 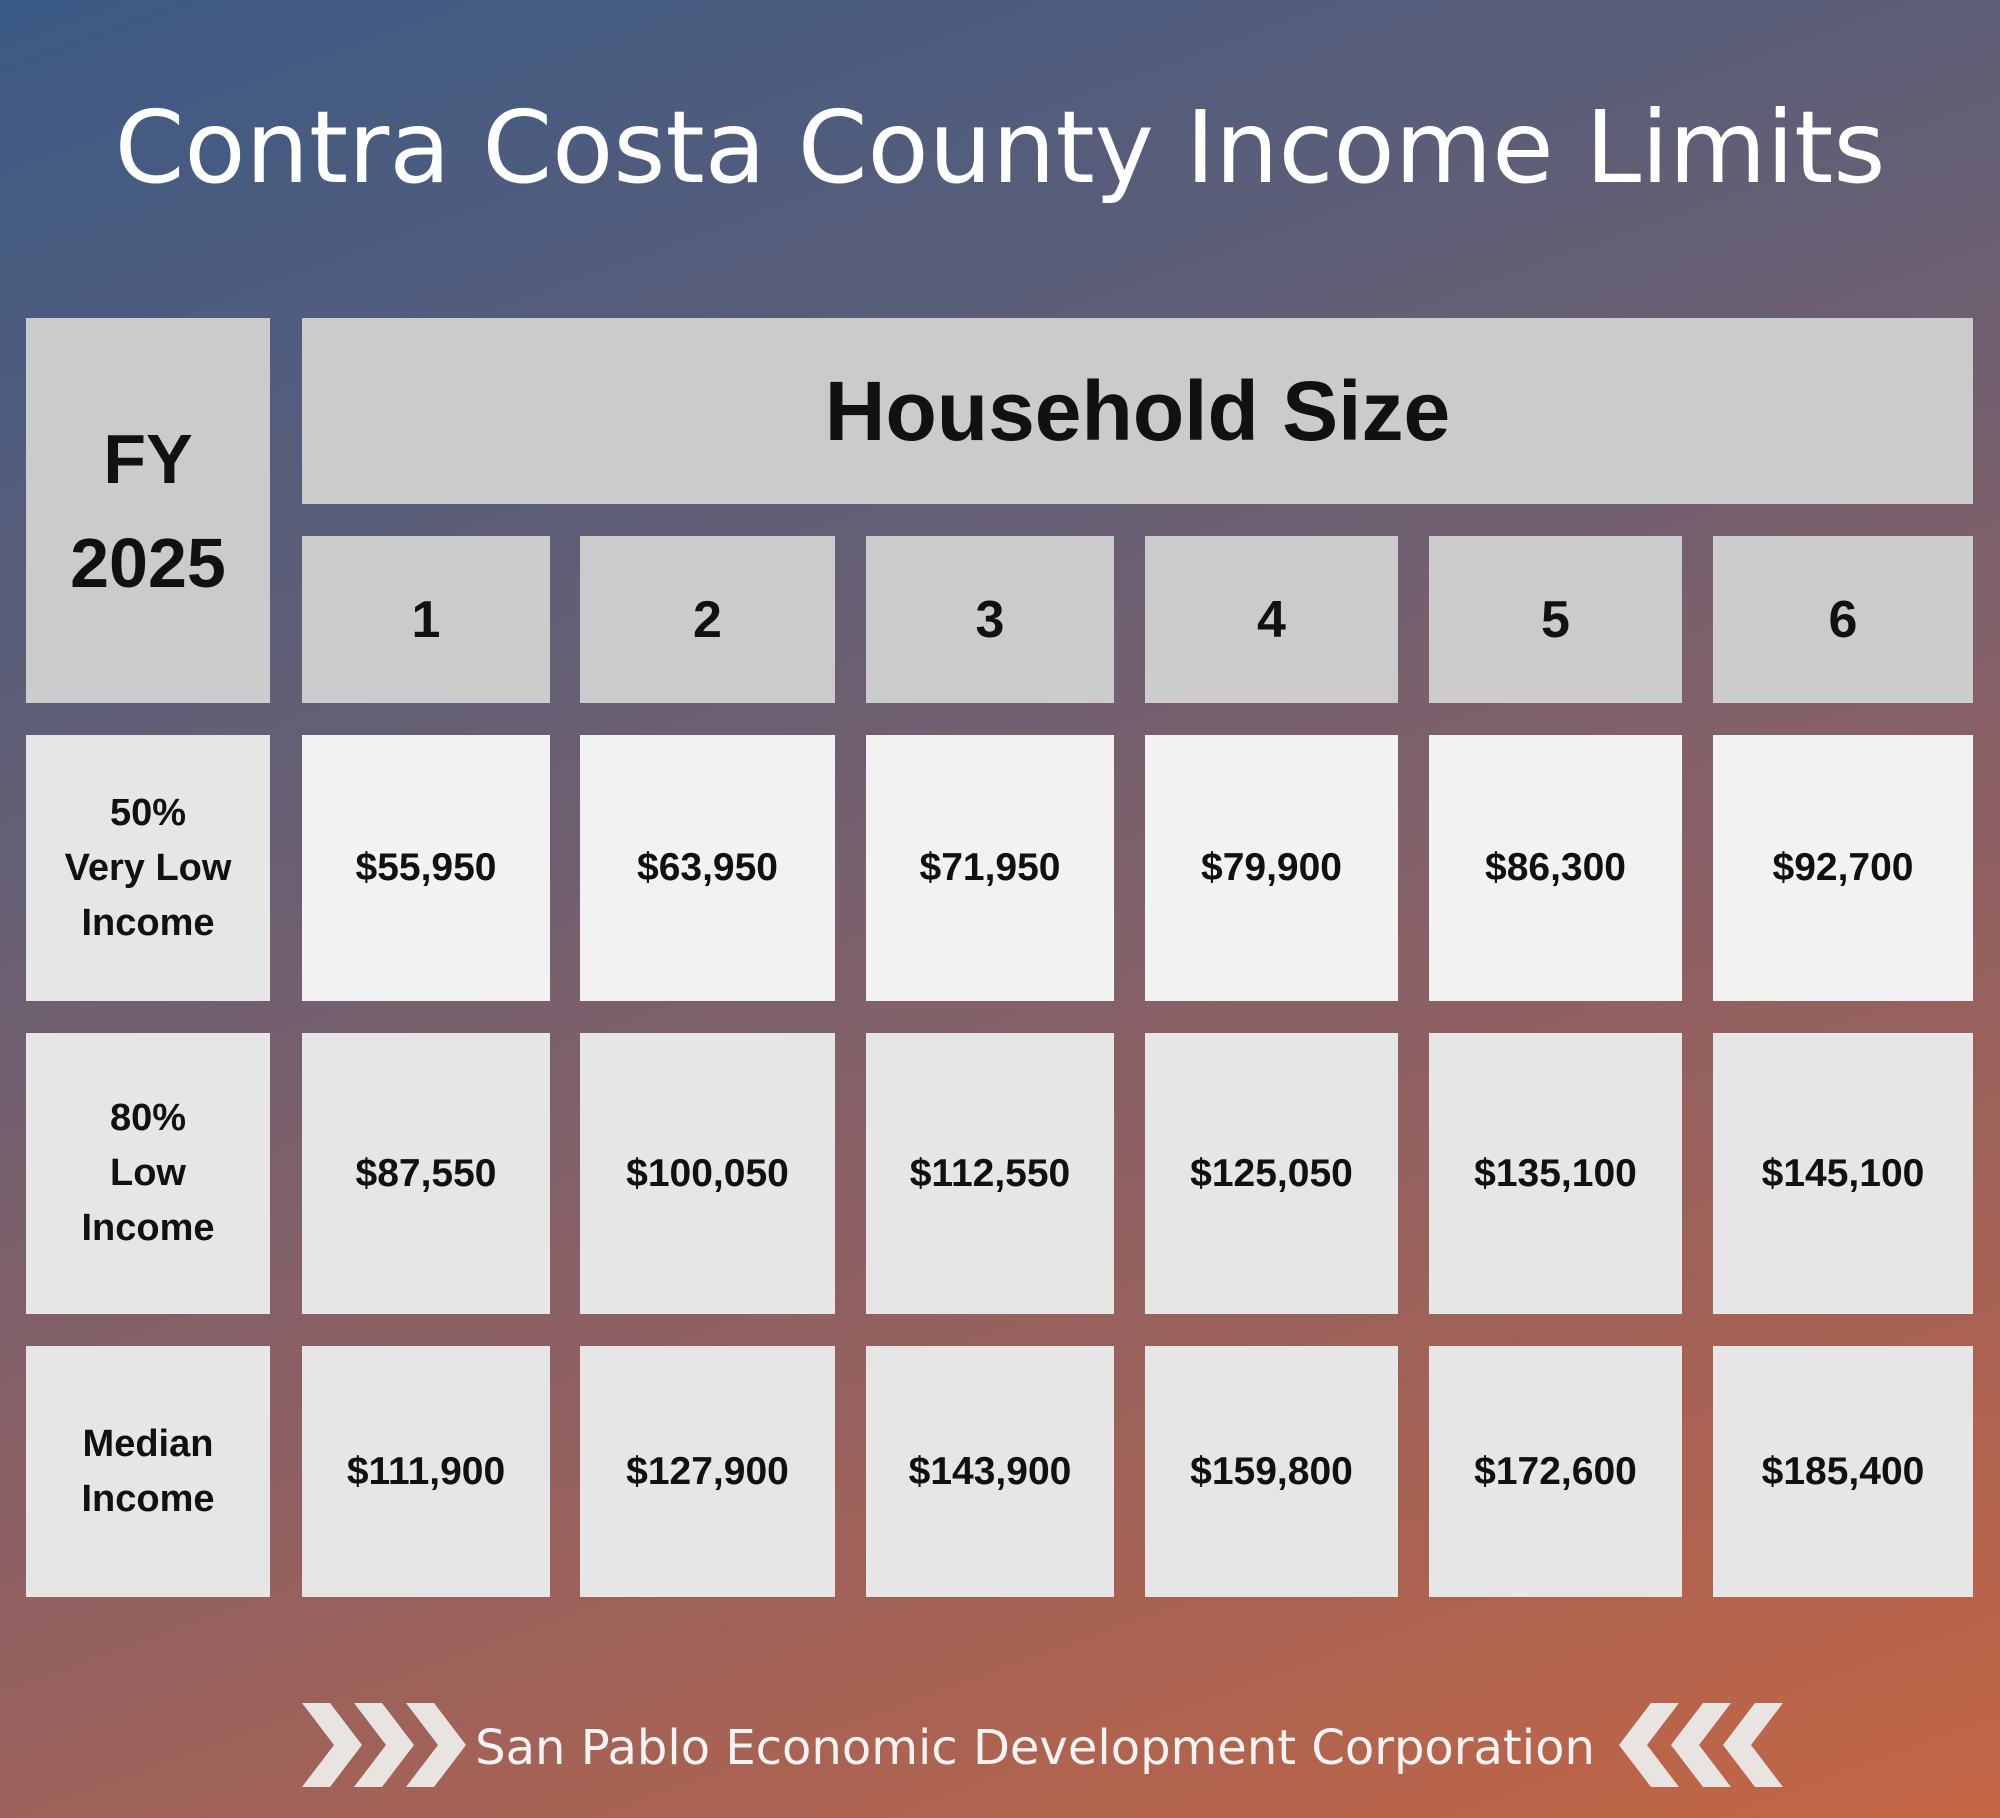 I want to click on cell-text: $71,950, so click(x=990, y=867).